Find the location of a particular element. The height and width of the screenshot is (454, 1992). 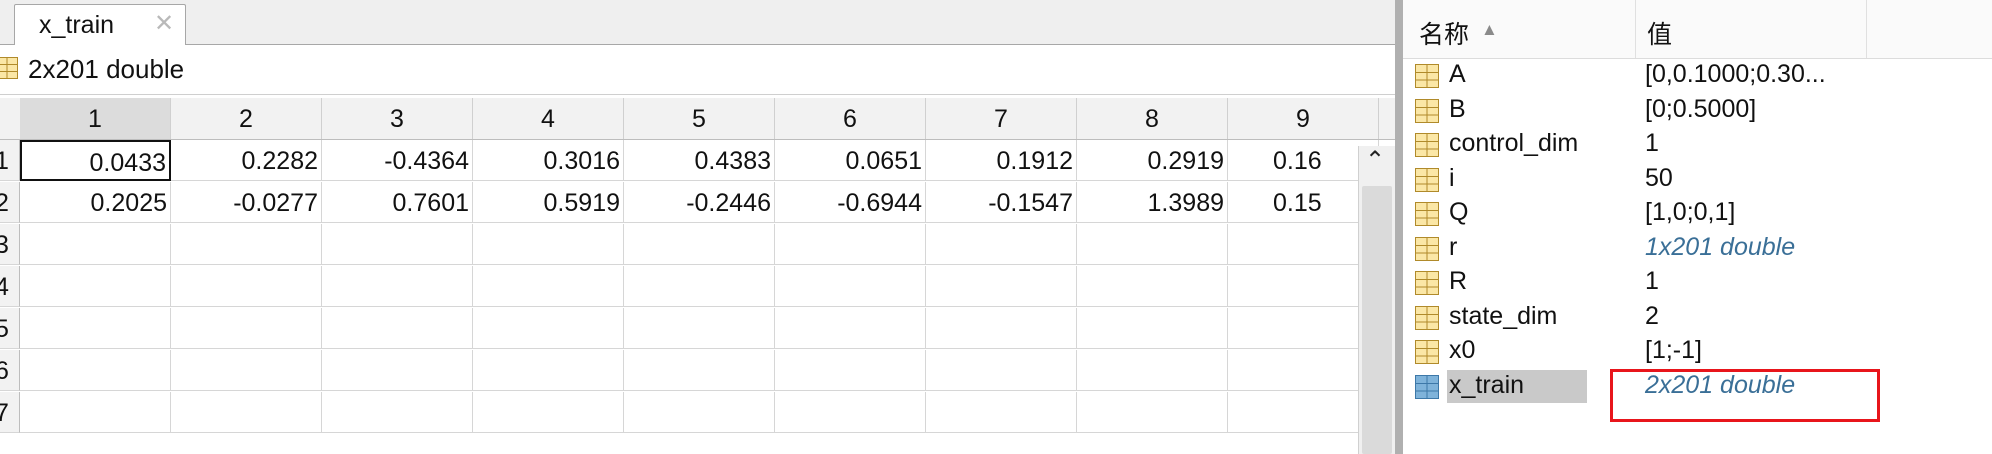

table-cell: 1.3989 is located at coordinates (1152, 202).